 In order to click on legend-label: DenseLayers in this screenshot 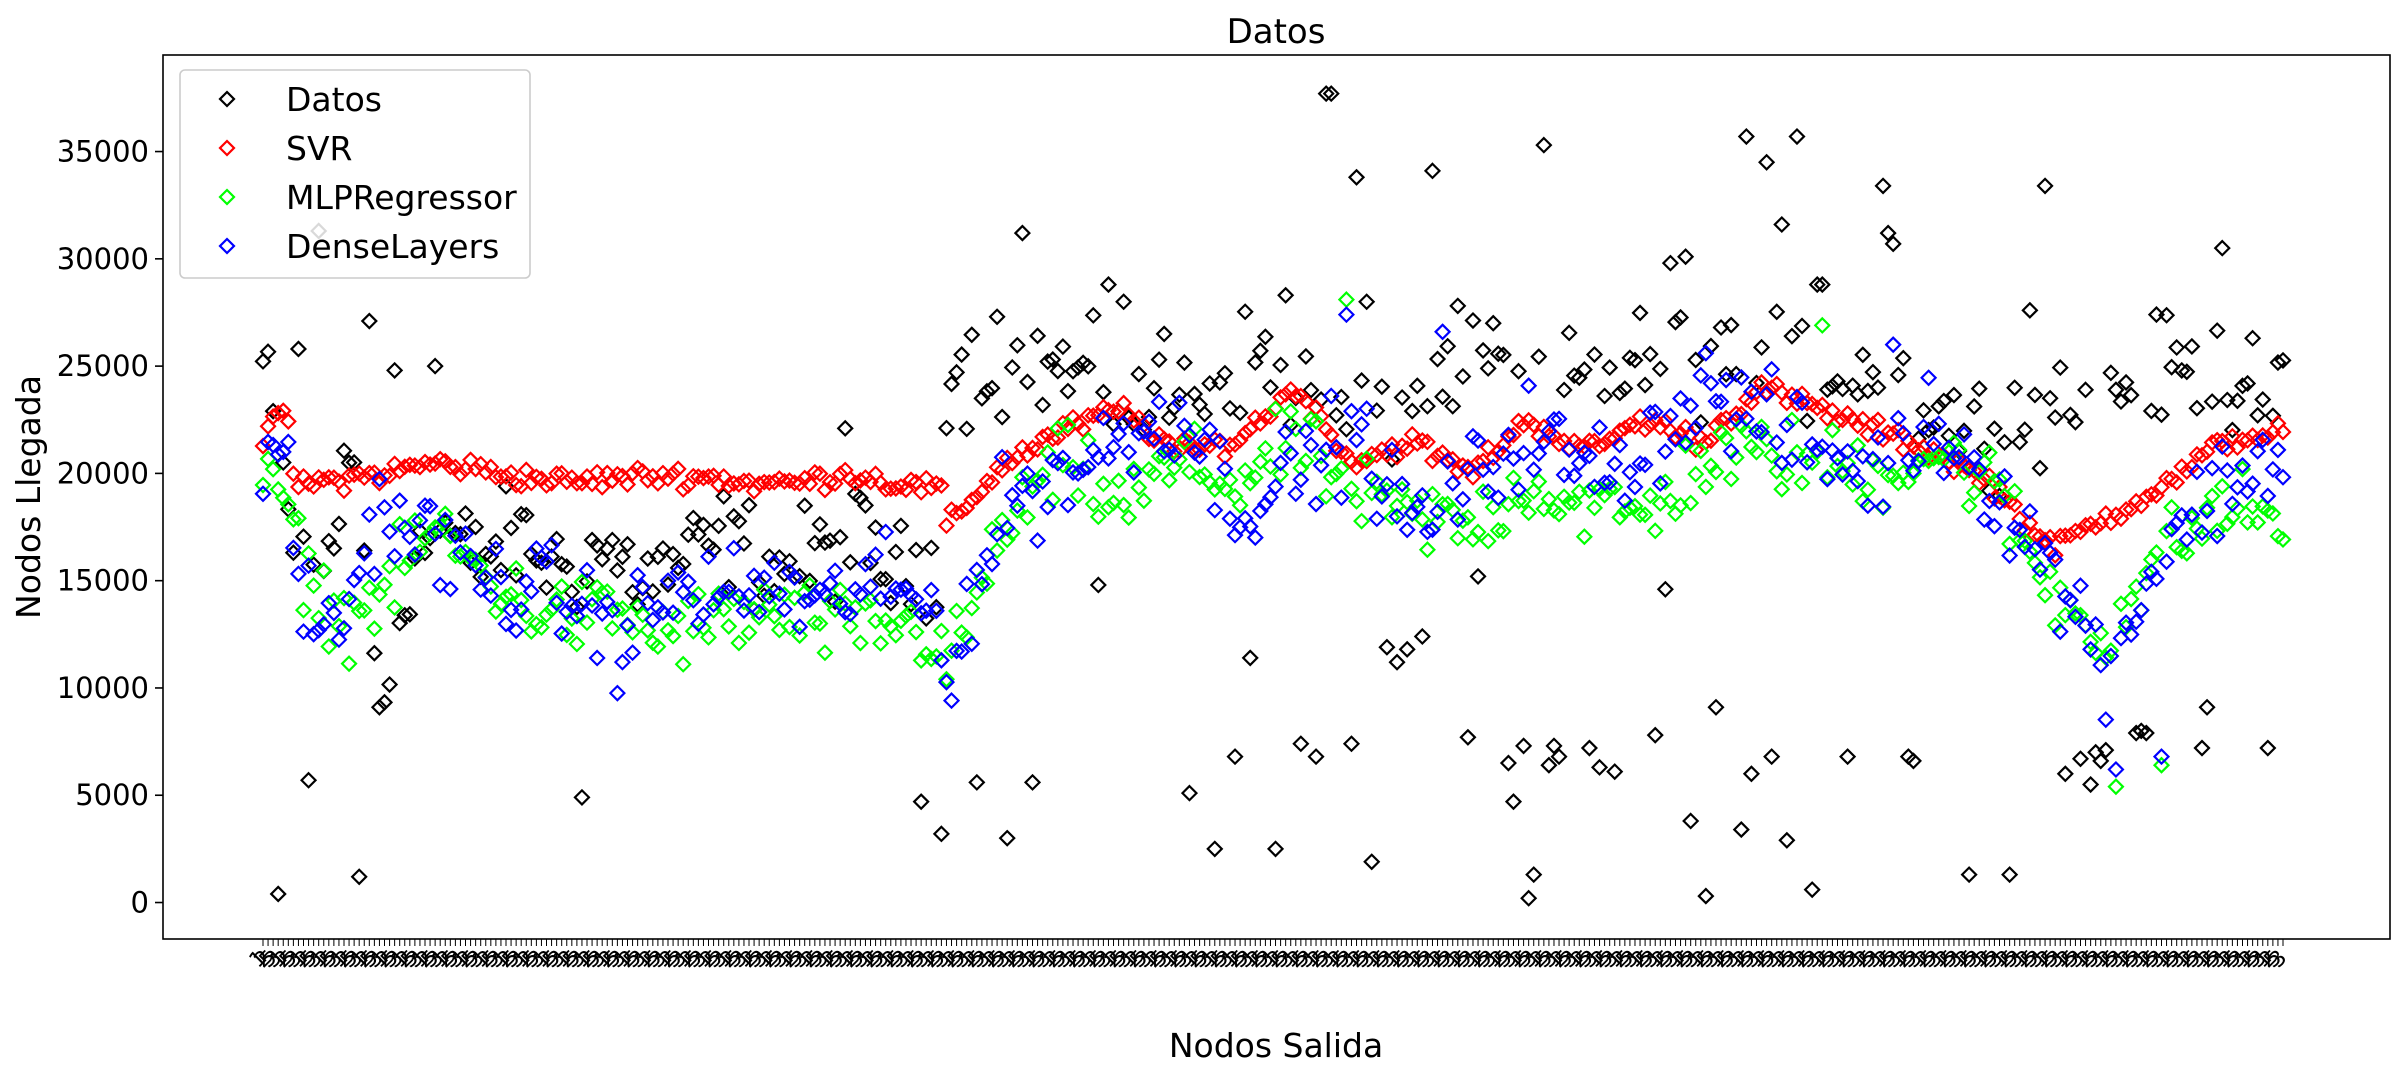, I will do `click(392, 246)`.